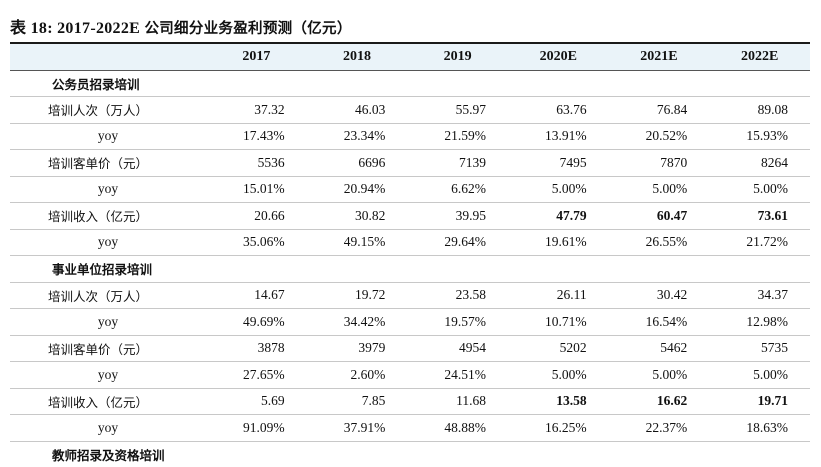 The height and width of the screenshot is (467, 821). Describe the element at coordinates (759, 109) in the screenshot. I see `table-cell: 89.08` at that location.